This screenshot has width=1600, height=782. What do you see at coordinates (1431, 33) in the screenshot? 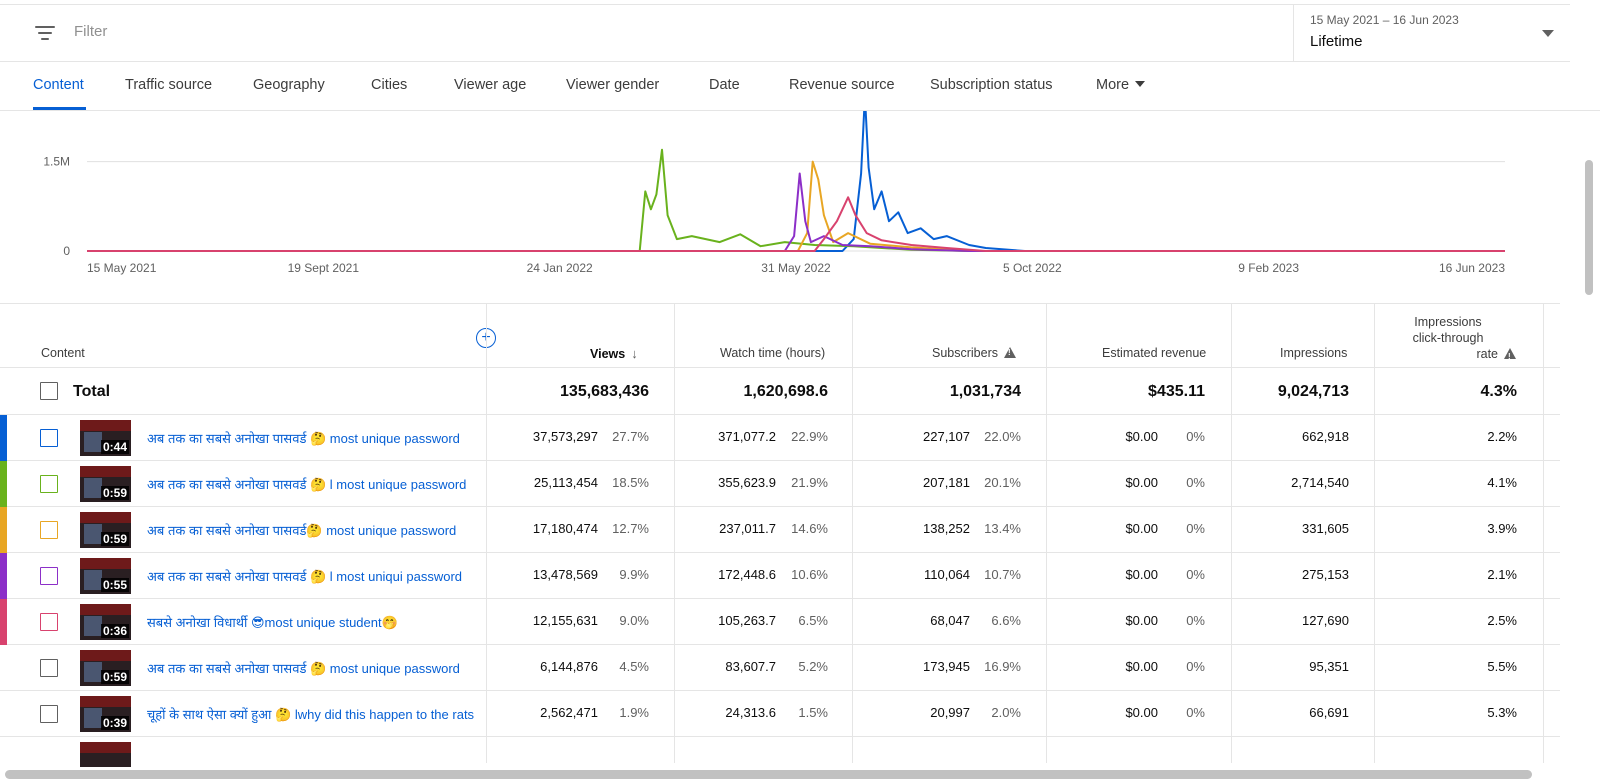
I see `date-range-selector: 15 May 2021 – 16 Jun 2023 Lifetime` at bounding box center [1431, 33].